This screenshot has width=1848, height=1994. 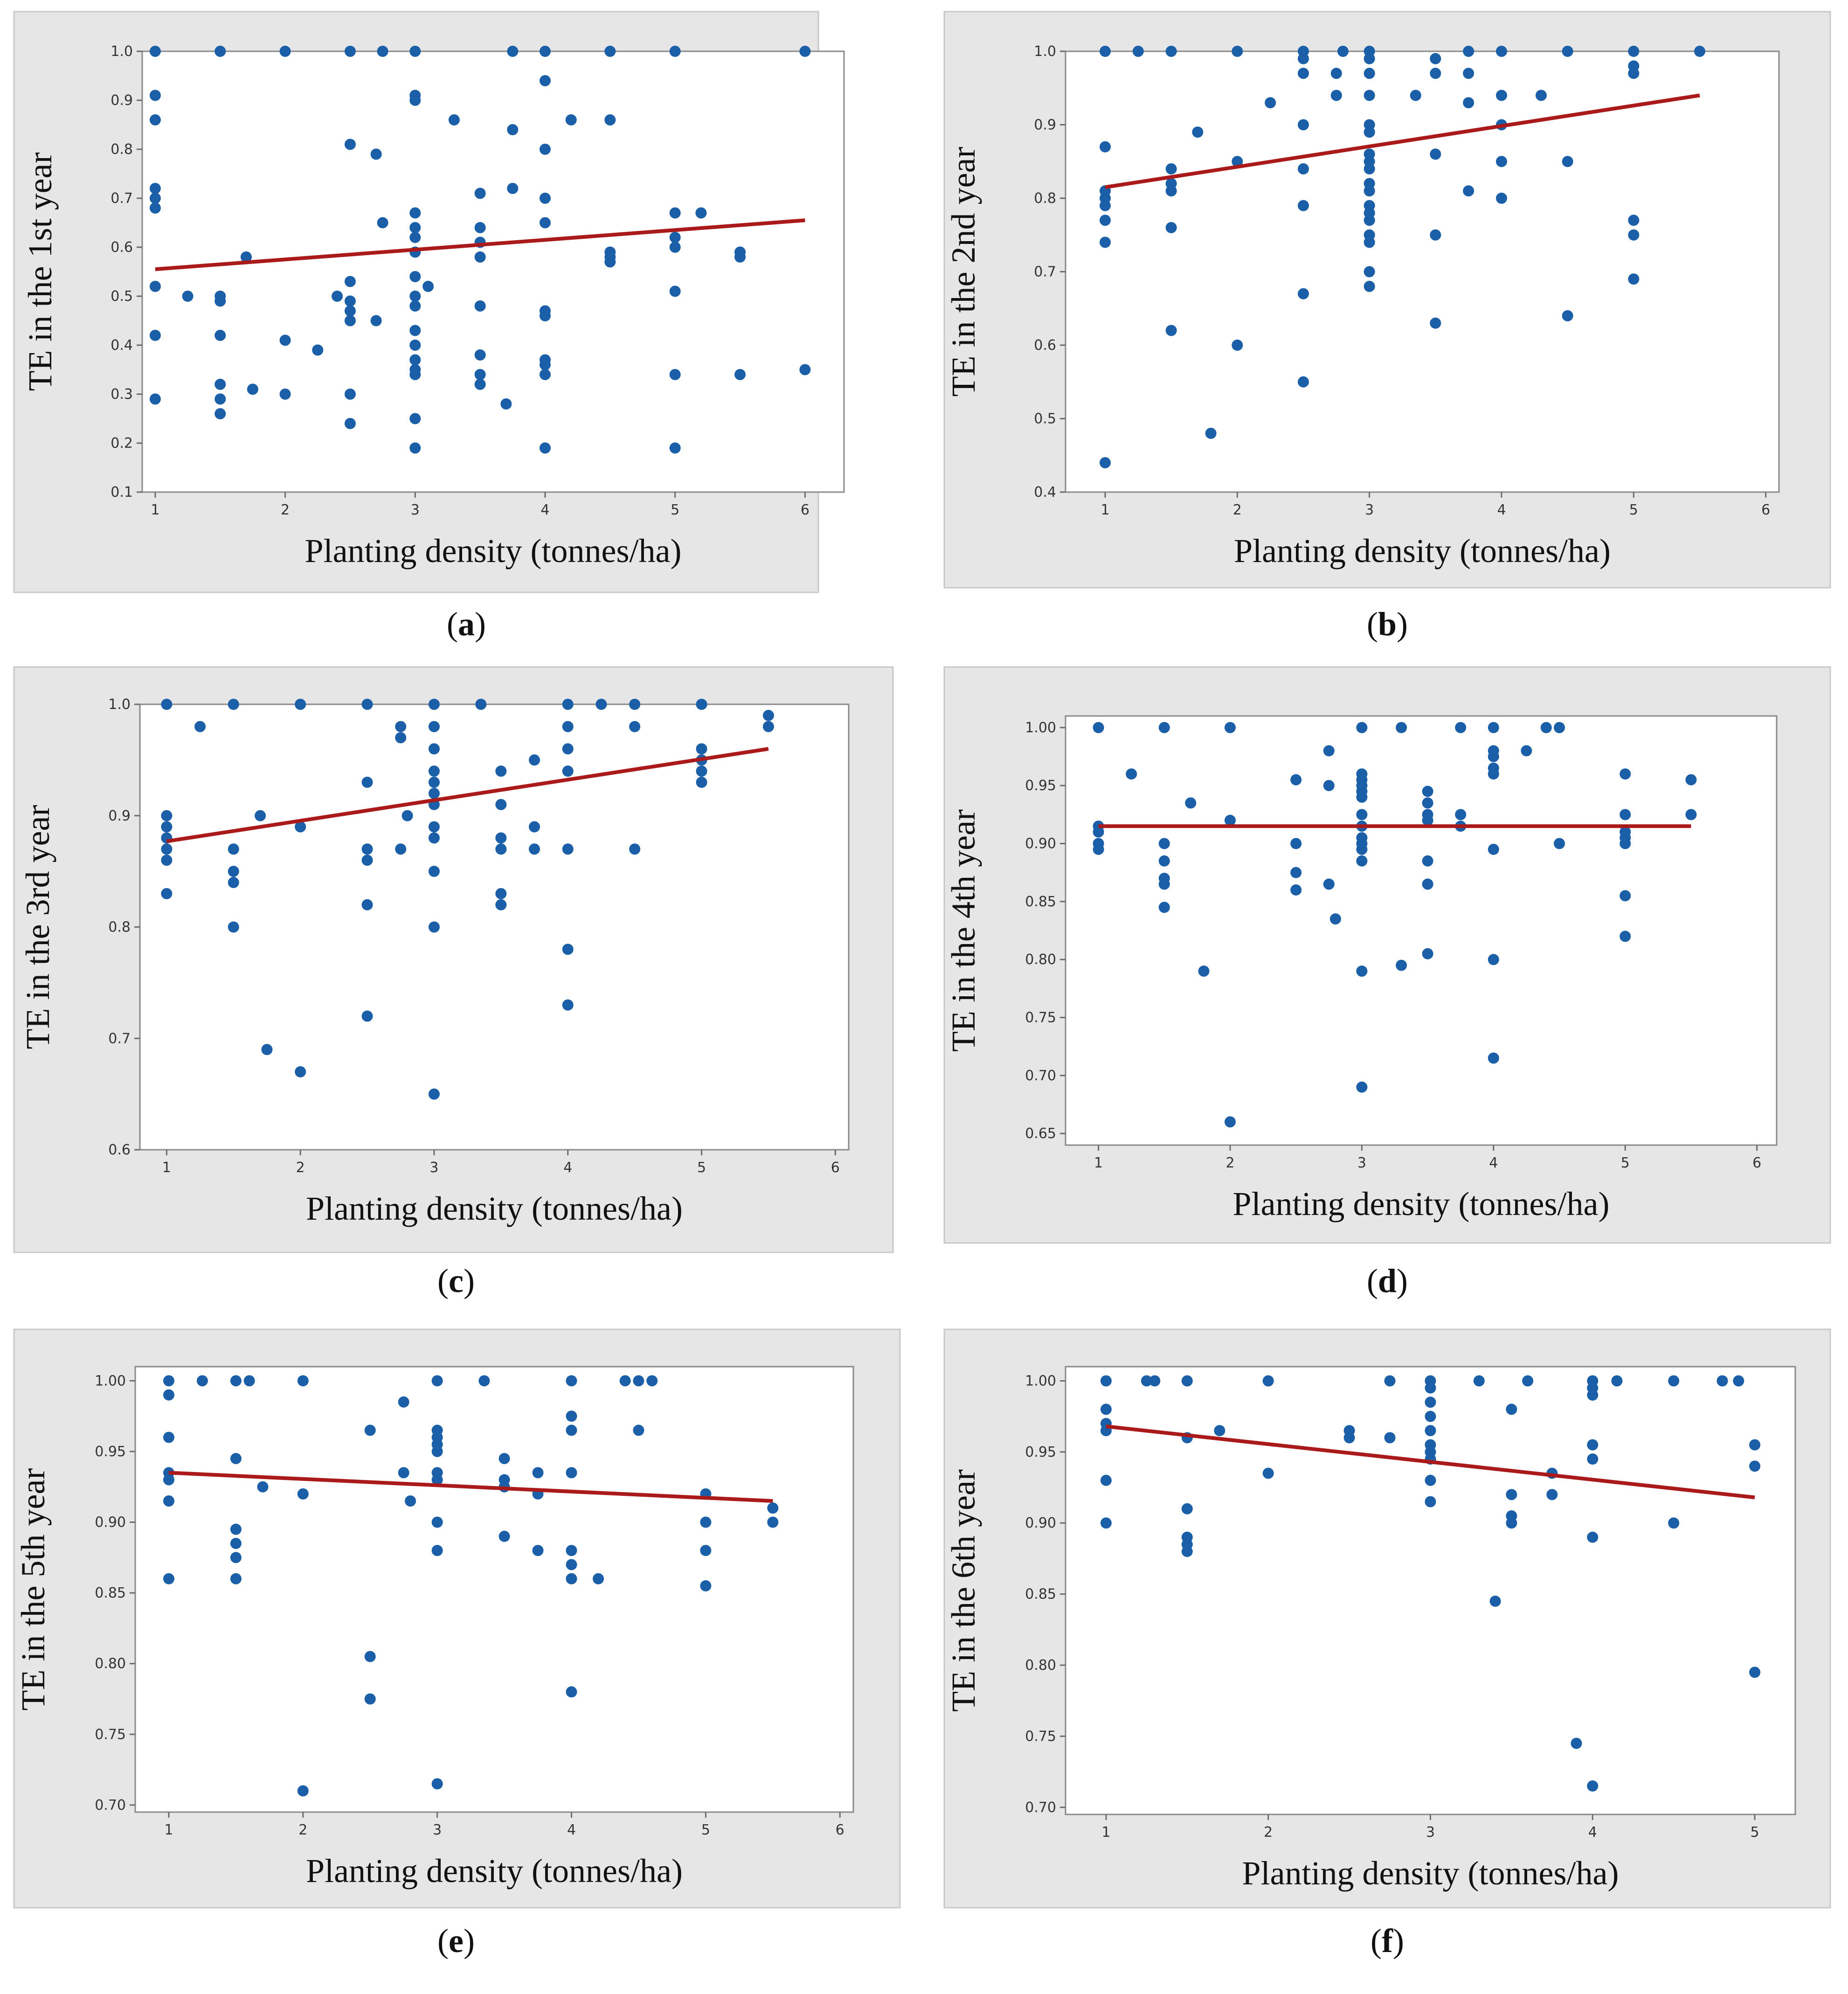 I want to click on y-tick-label: 1.0, so click(x=119, y=704).